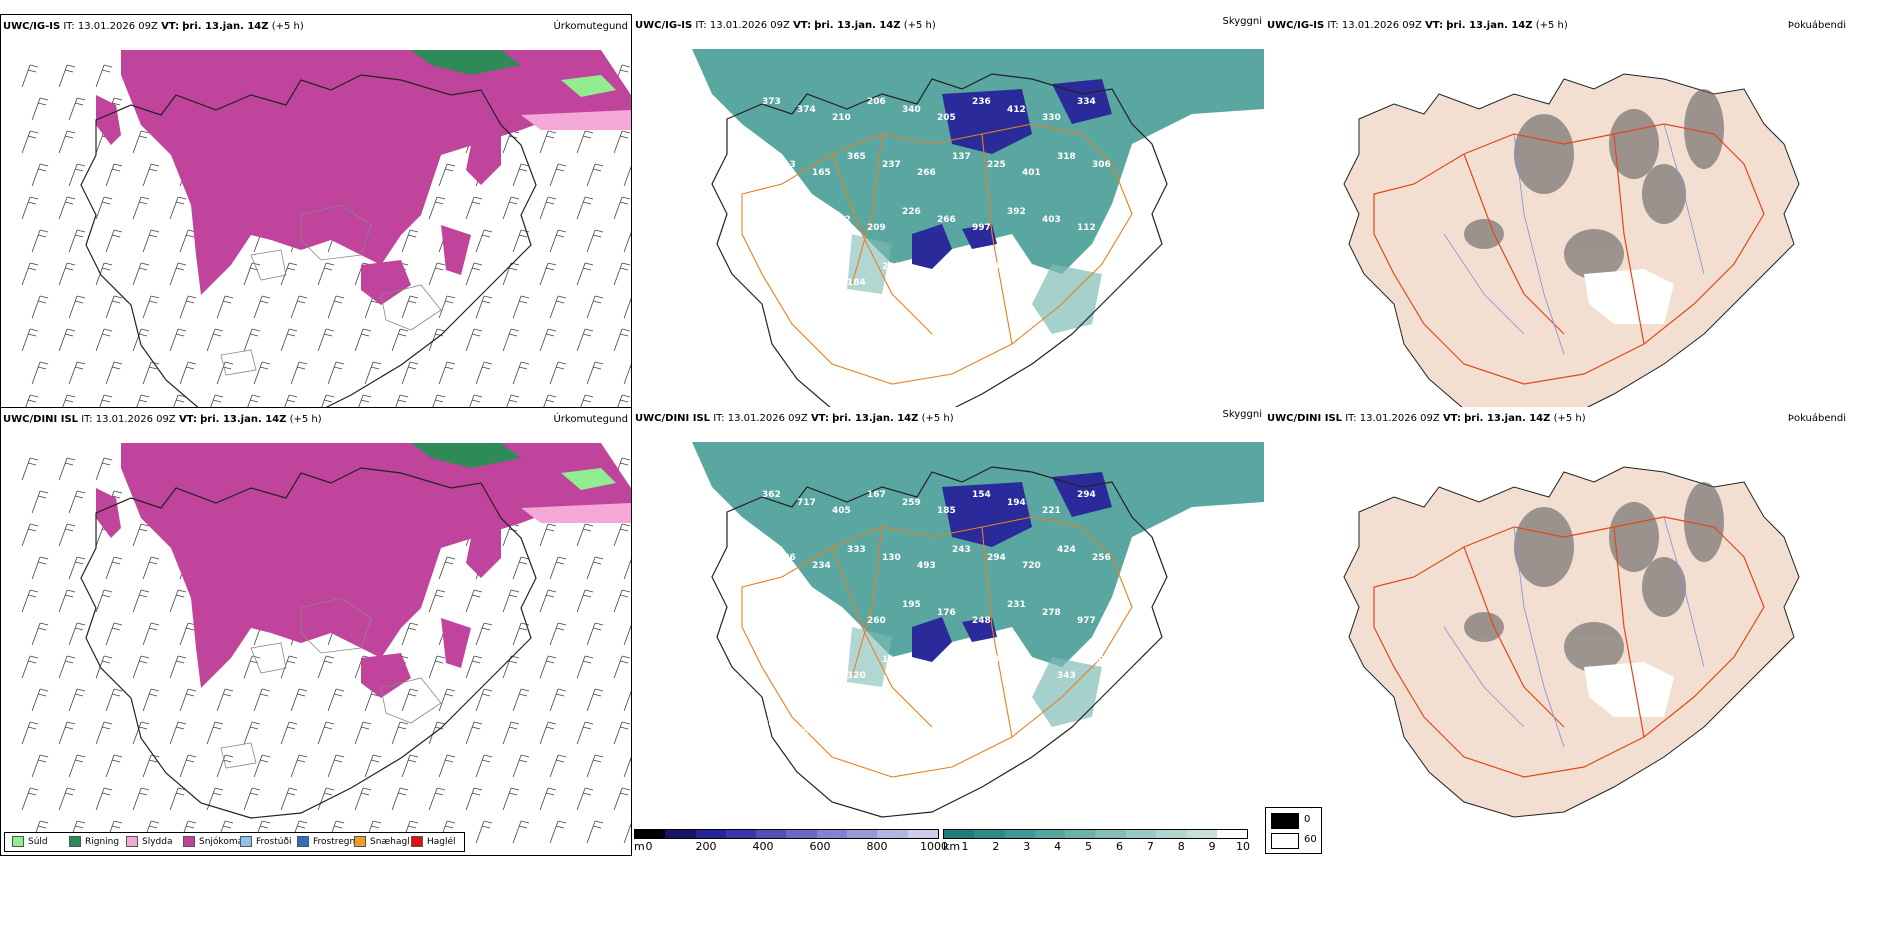  I want to click on ceiling-value: 210, so click(841, 118).